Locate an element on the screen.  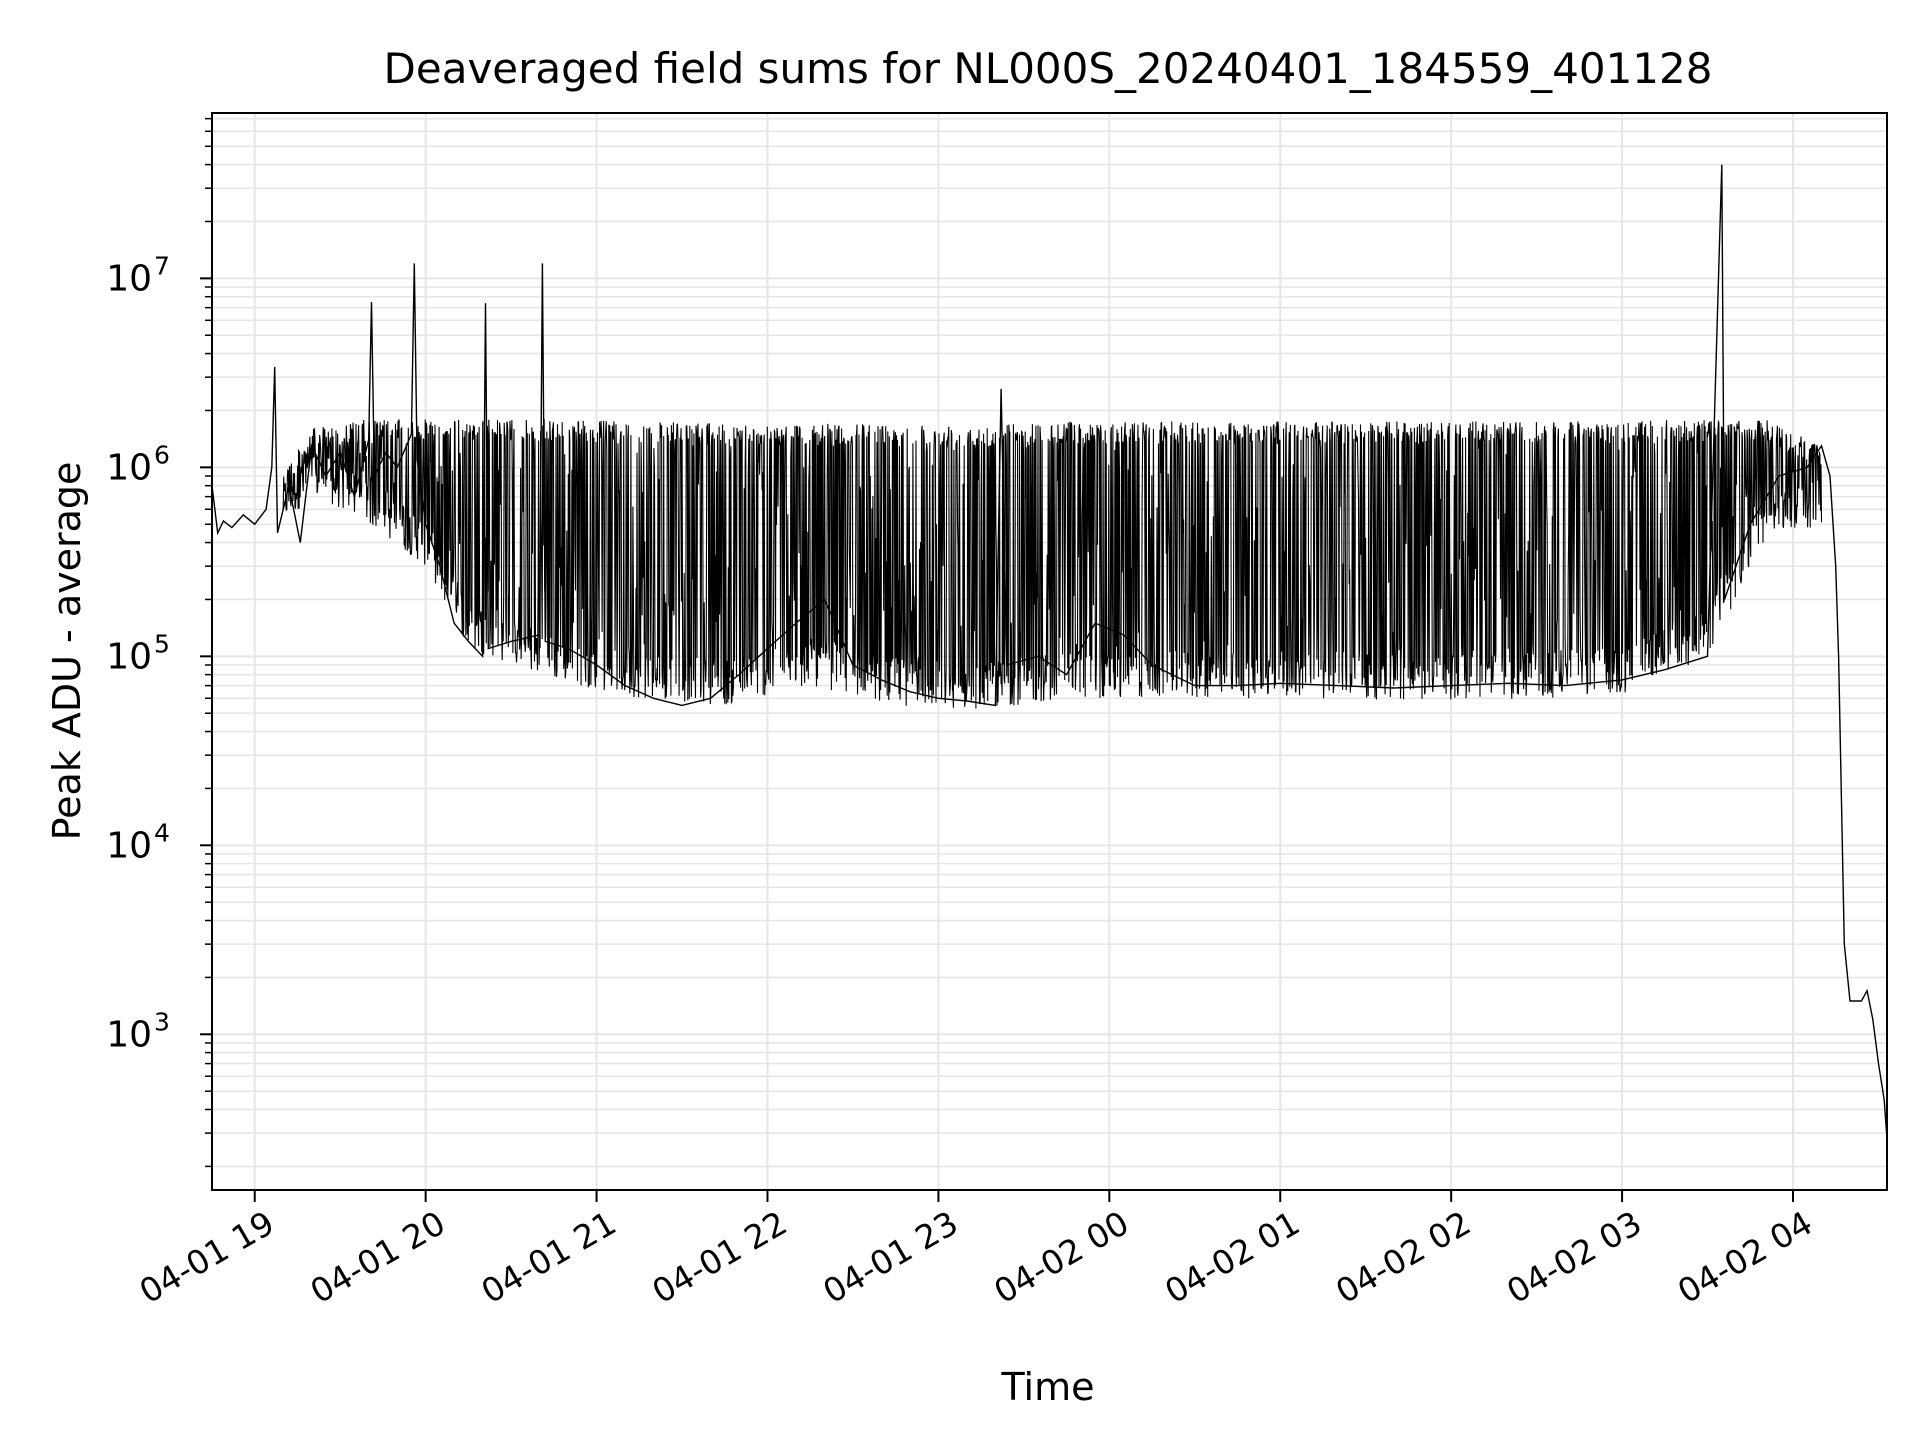
x-axis-label: Time is located at coordinates (1048, 1387).